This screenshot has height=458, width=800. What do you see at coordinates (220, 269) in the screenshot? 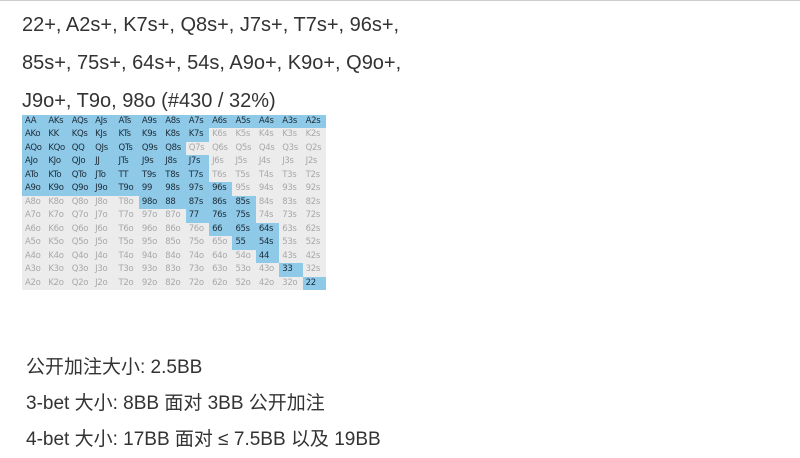
I see `hand-cell-63o: 63o` at bounding box center [220, 269].